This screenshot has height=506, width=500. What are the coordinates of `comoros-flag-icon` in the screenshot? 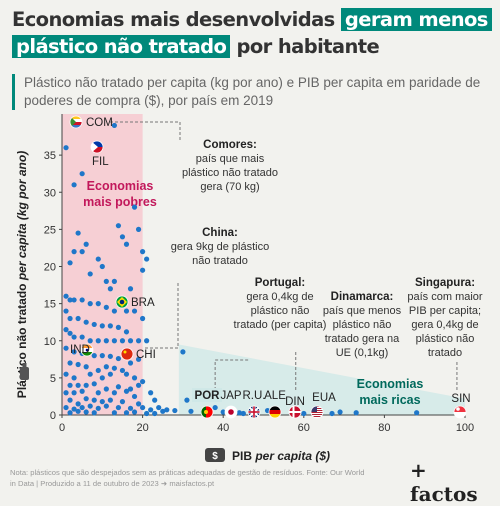 It's located at (76, 122).